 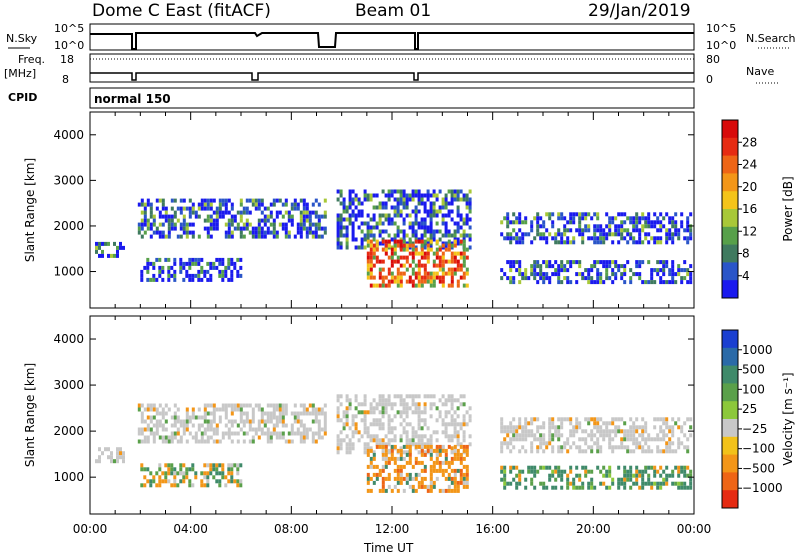 What do you see at coordinates (67, 59) in the screenshot?
I see `freq-tick-high: 18` at bounding box center [67, 59].